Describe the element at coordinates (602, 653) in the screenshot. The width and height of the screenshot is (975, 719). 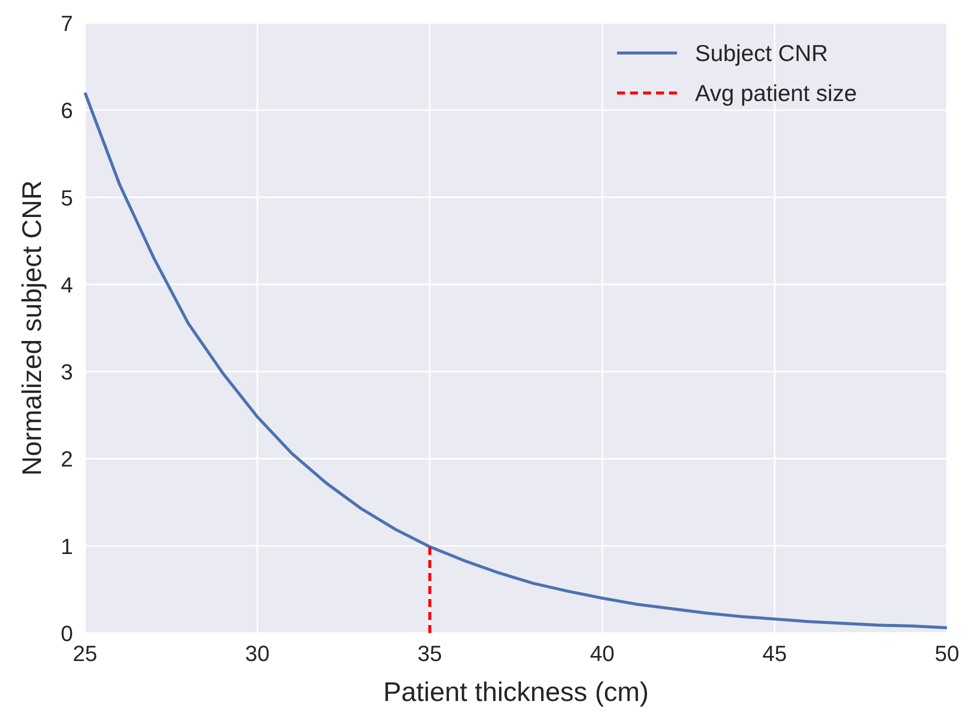
I see `x-tick-label: 40` at that location.